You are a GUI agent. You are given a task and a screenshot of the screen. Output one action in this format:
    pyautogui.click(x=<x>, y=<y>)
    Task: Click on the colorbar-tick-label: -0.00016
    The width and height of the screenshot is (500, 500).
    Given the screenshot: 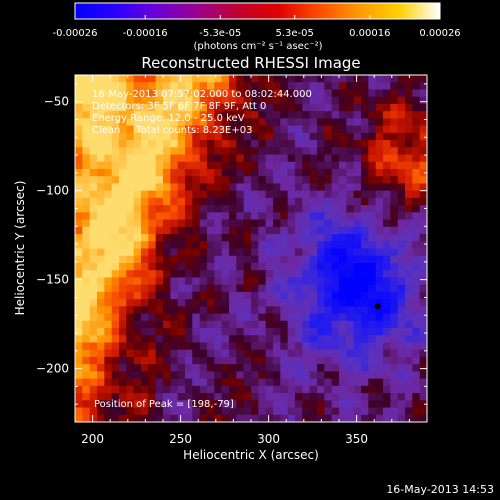 What is the action you would take?
    pyautogui.click(x=145, y=33)
    